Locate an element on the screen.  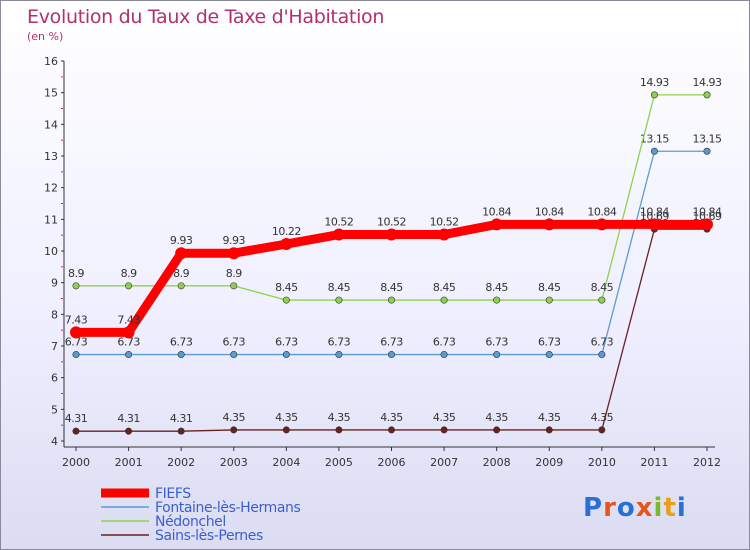
x-tick-label: 2000 is located at coordinates (76, 462).